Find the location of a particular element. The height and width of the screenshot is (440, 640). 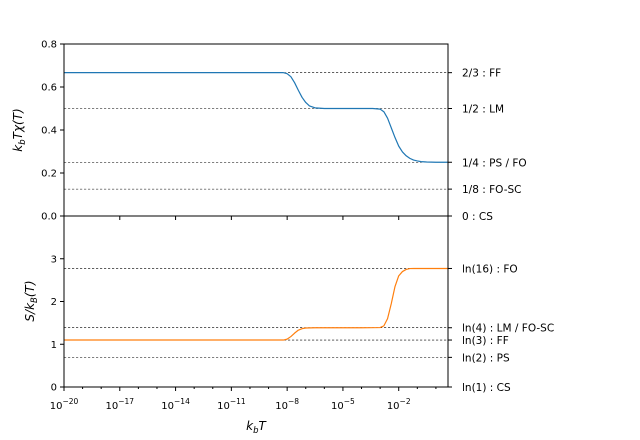

y-tick-label: 3 is located at coordinates (54, 259).